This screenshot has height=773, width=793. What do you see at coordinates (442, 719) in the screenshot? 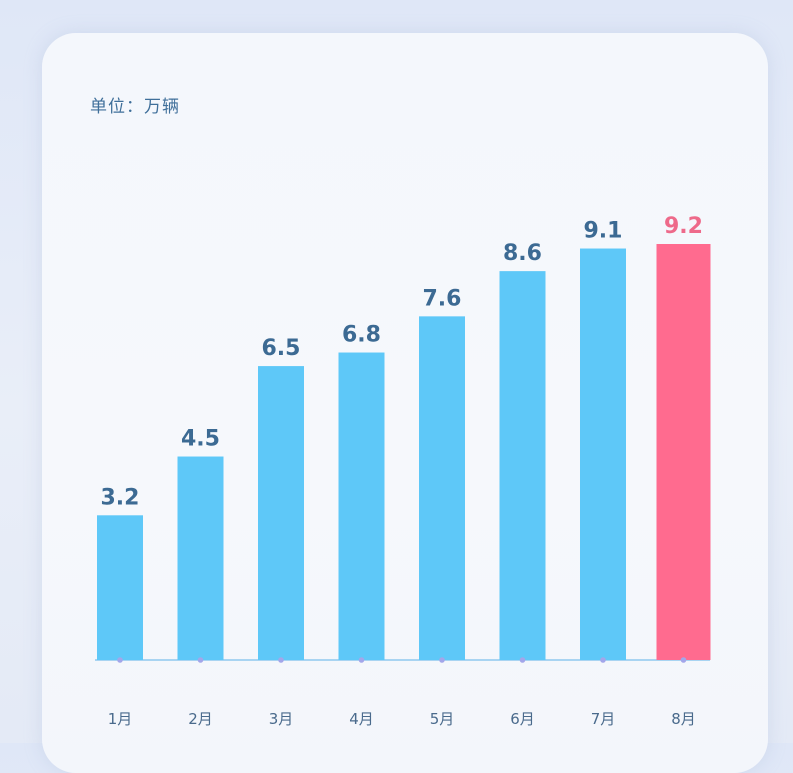
I see `x-tick-label-5: 5月` at bounding box center [442, 719].